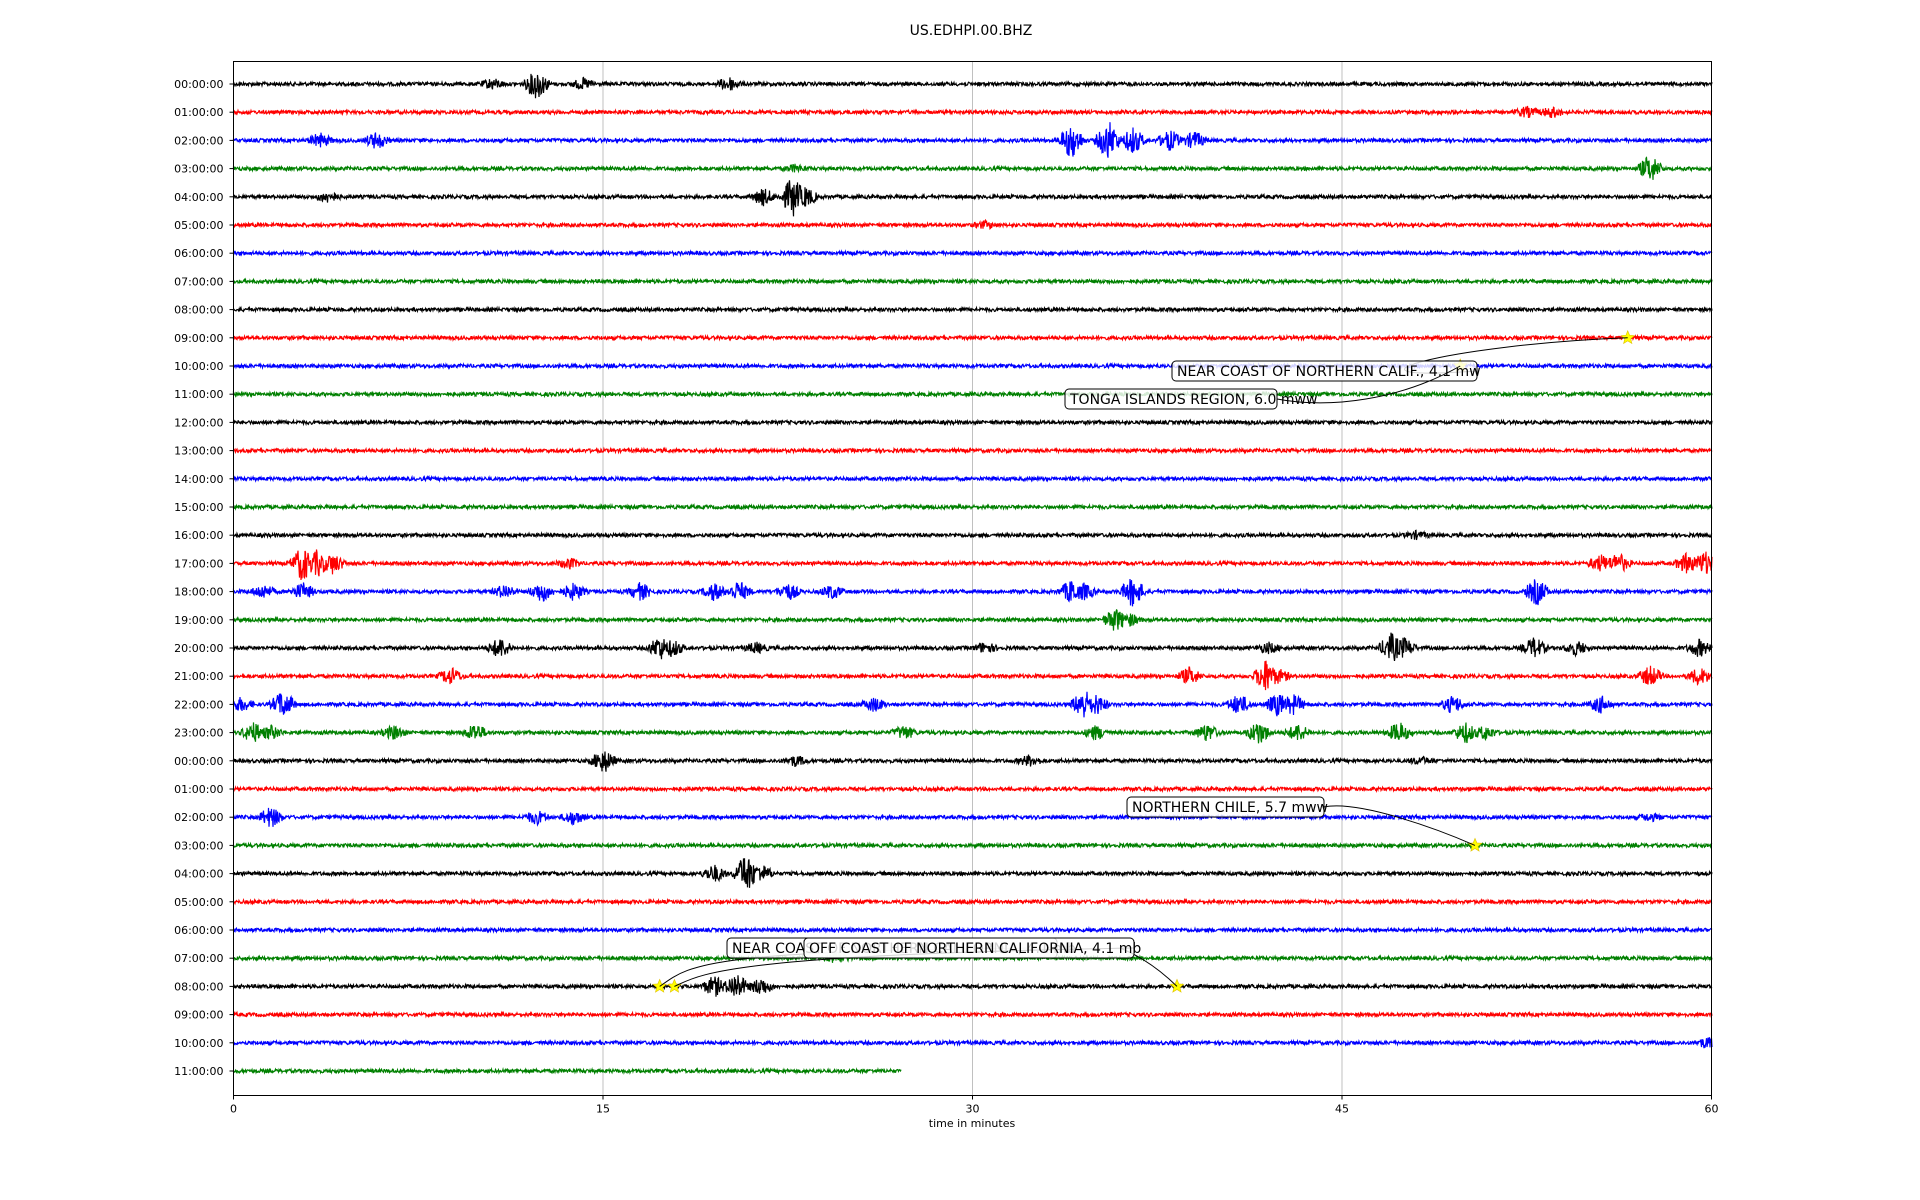  What do you see at coordinates (233, 1109) in the screenshot?
I see `x-tick-label: 0` at bounding box center [233, 1109].